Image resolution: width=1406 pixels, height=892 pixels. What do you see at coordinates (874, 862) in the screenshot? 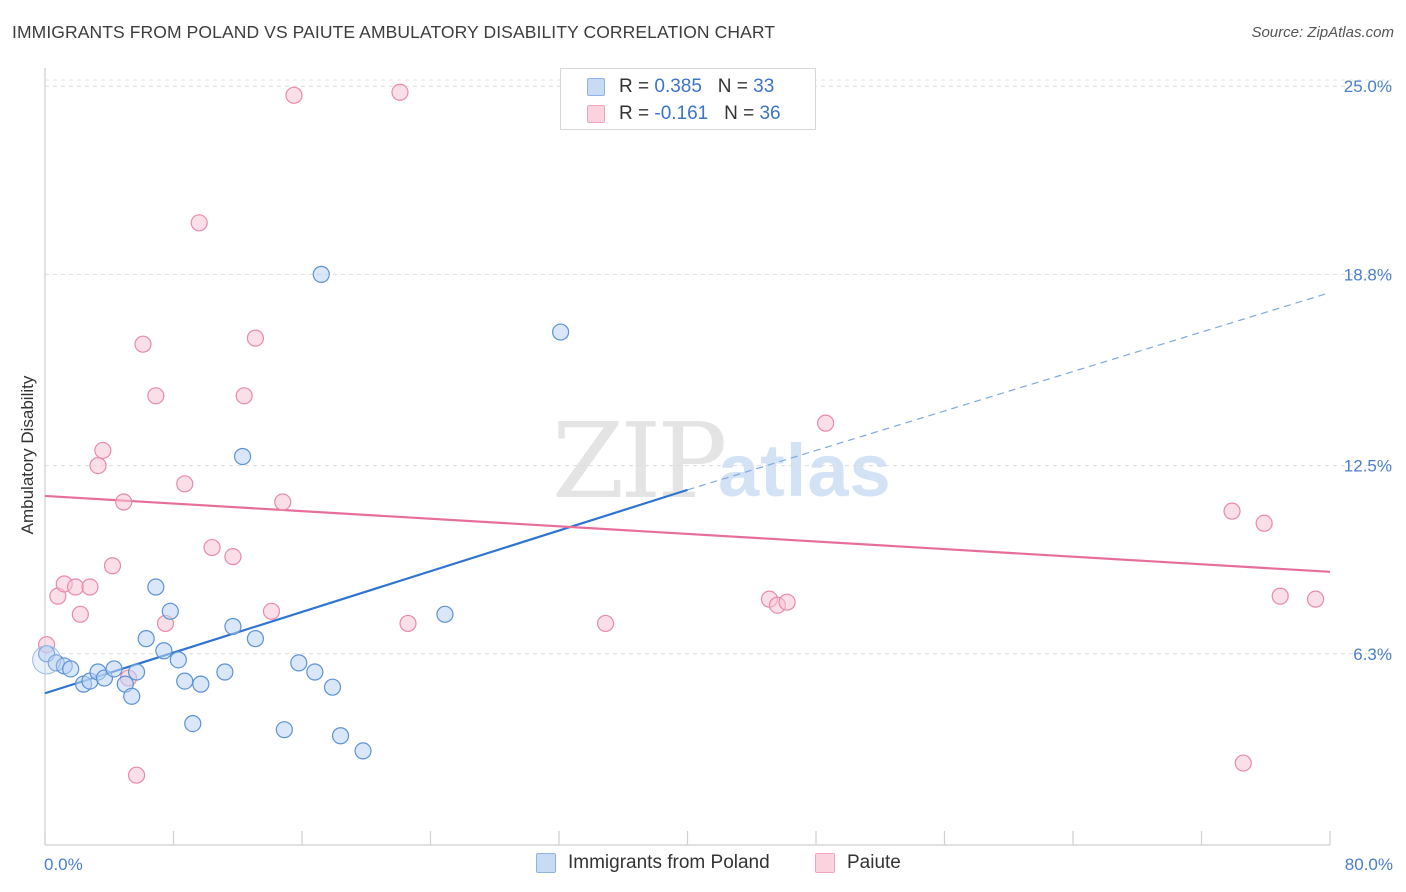
I see `legend-label-paiute: Paiute` at bounding box center [874, 862].